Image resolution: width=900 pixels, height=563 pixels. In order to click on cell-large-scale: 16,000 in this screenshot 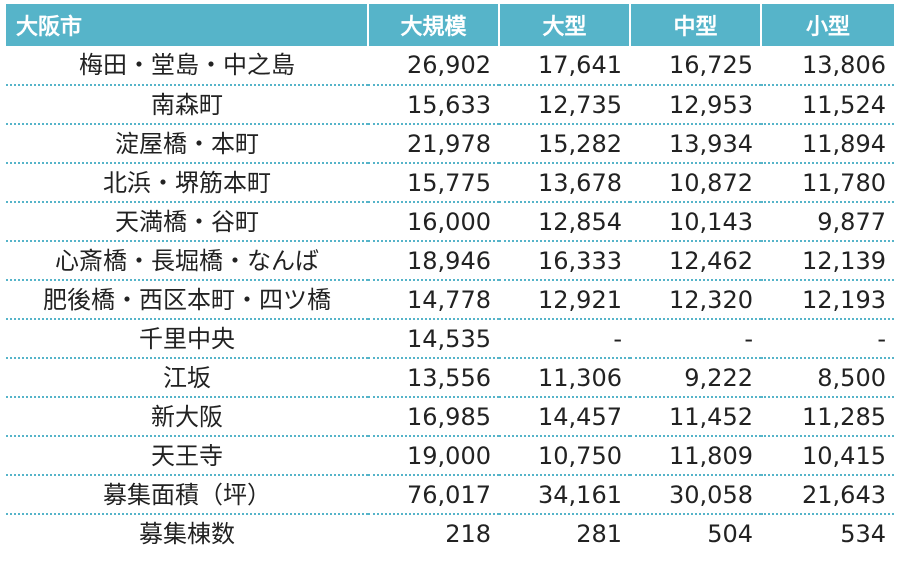, I will do `click(433, 222)`.